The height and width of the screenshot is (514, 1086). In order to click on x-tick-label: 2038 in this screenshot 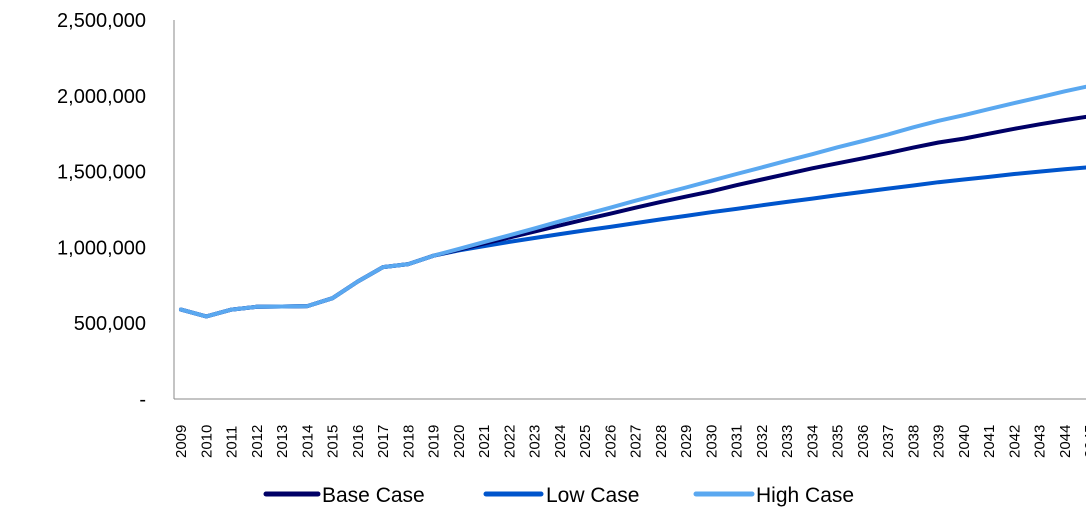, I will do `click(913, 441)`.